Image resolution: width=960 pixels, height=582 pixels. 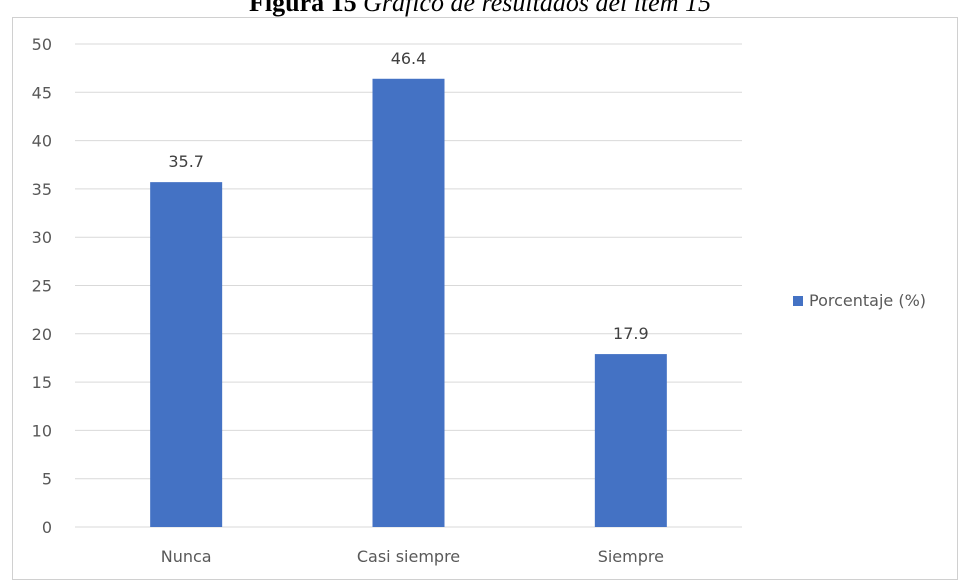 I want to click on legend-label: Porcentaje (%), so click(x=868, y=300).